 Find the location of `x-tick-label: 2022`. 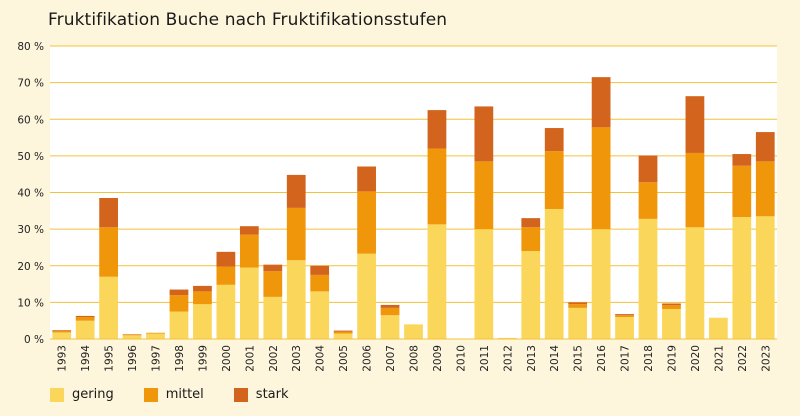

x-tick-label: 2022 is located at coordinates (743, 358).